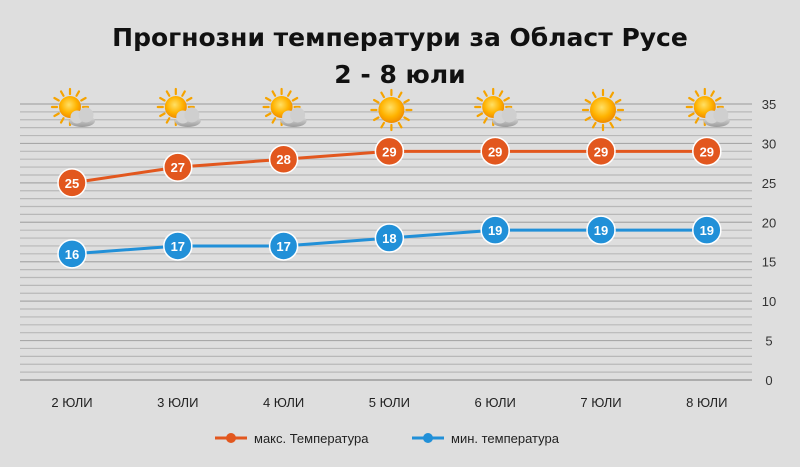 This screenshot has width=800, height=467. I want to click on legend-label-min: мин. температура, so click(505, 438).